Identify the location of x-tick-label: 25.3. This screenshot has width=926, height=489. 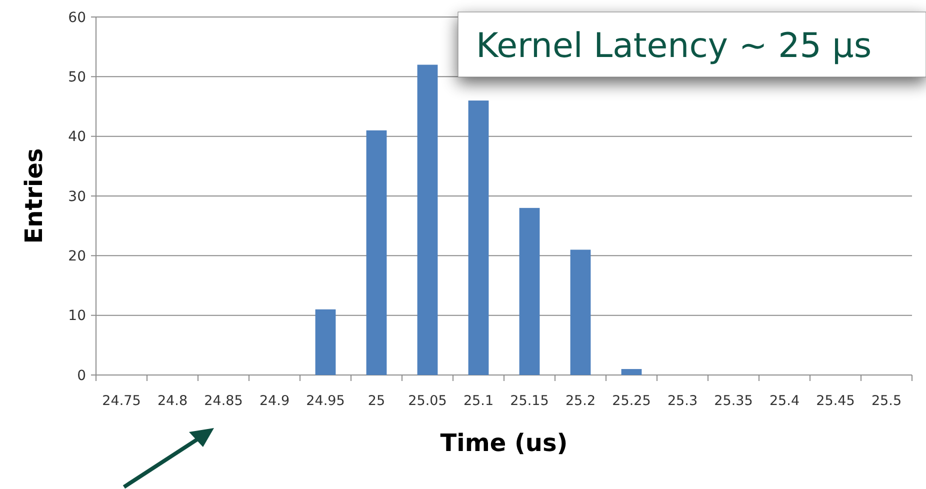
(682, 401).